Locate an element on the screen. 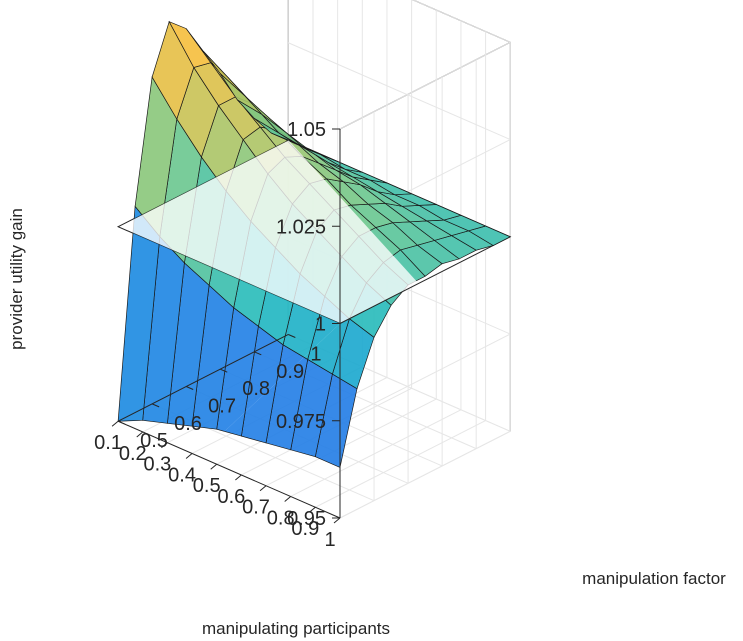 The width and height of the screenshot is (743, 641). z-tick-label: 1 is located at coordinates (320, 325).